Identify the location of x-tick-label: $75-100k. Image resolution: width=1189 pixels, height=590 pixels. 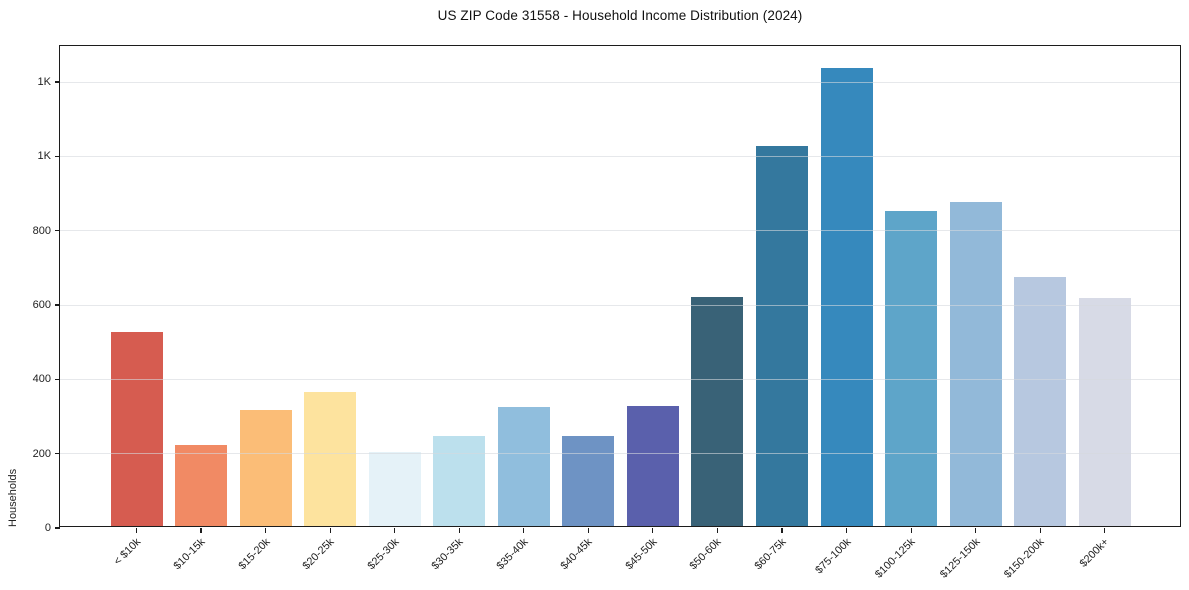
(833, 556).